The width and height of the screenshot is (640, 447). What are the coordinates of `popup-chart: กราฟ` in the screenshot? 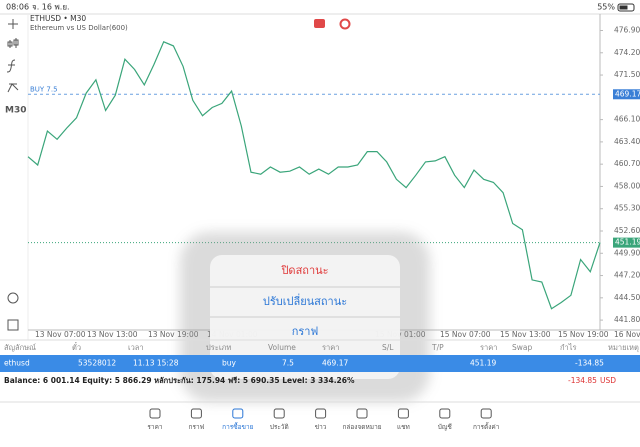 It's located at (305, 331).